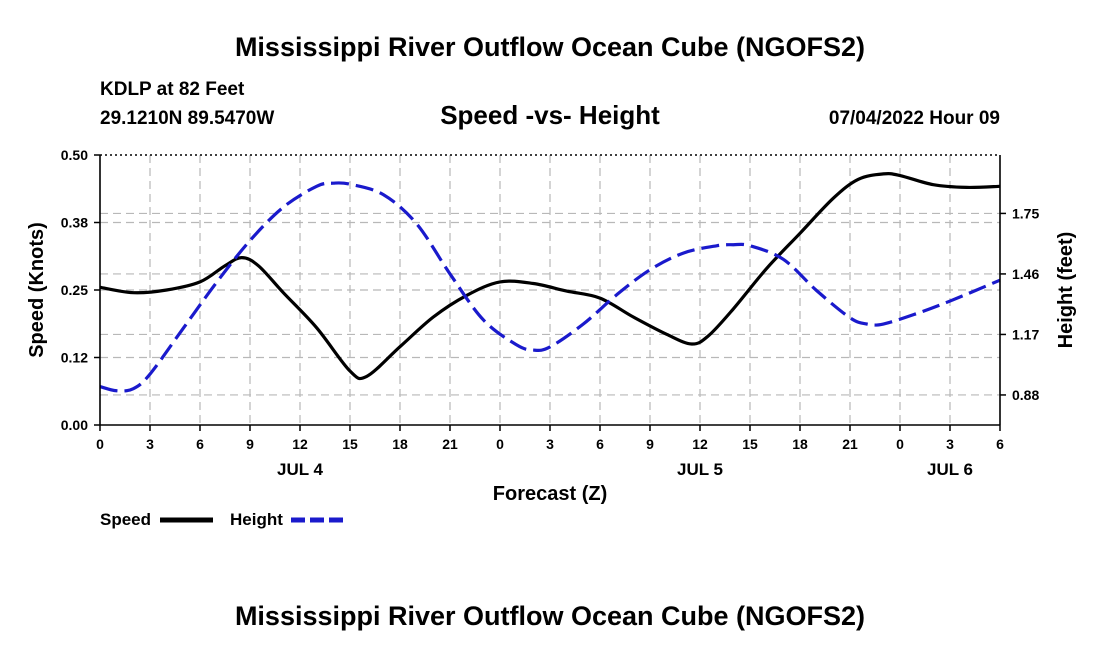 This screenshot has width=1100, height=650. I want to click on y-right-tick-label: 1.17, so click(1025, 334).